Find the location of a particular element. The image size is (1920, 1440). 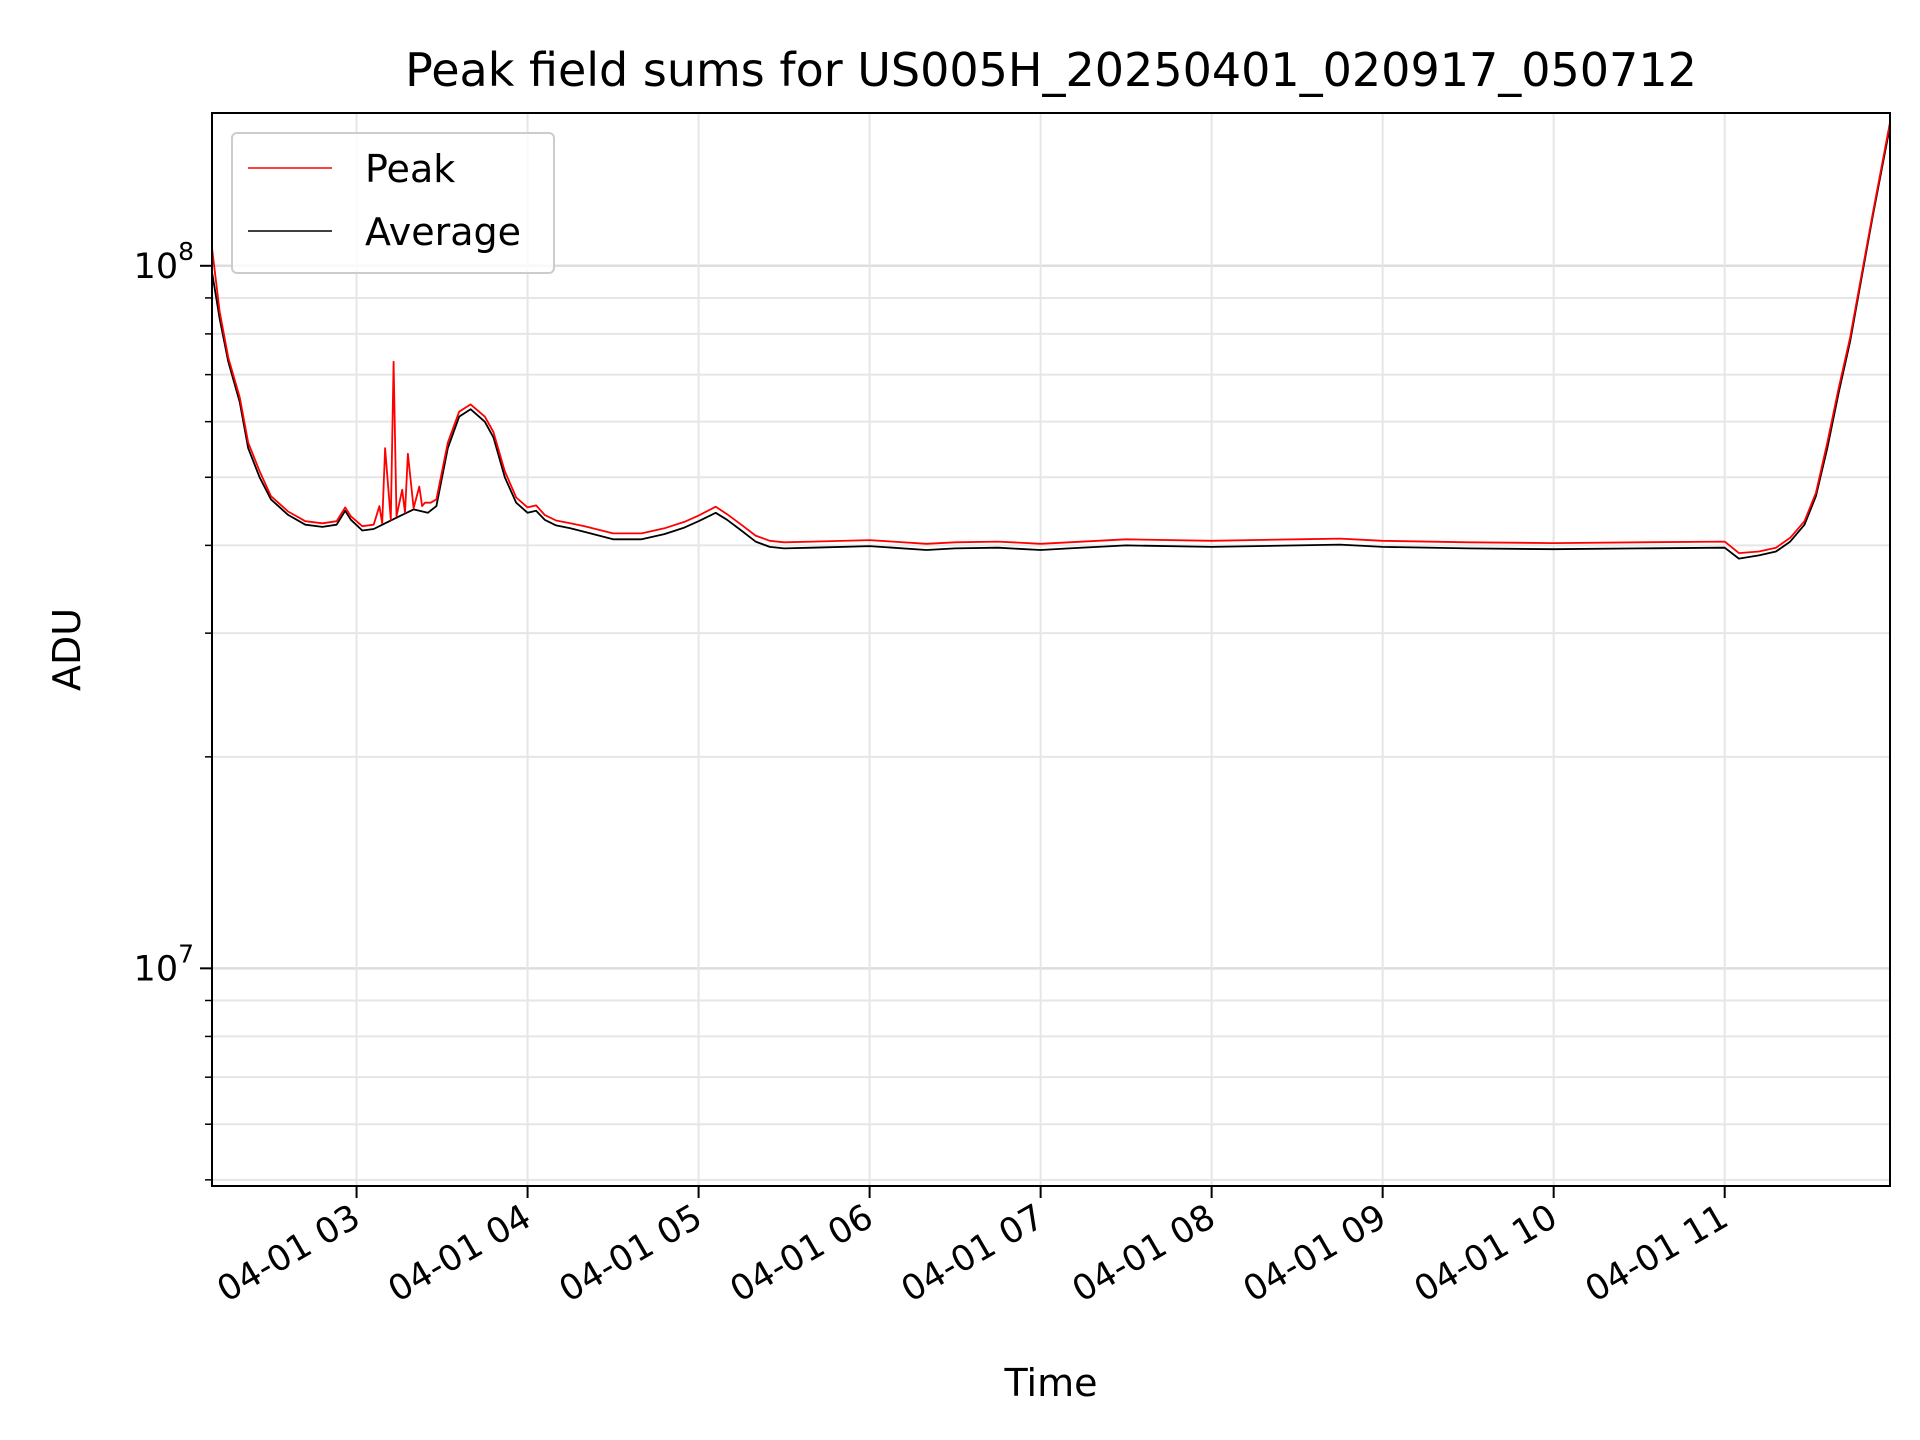

legend-entry-peak: Peak is located at coordinates (410, 169).